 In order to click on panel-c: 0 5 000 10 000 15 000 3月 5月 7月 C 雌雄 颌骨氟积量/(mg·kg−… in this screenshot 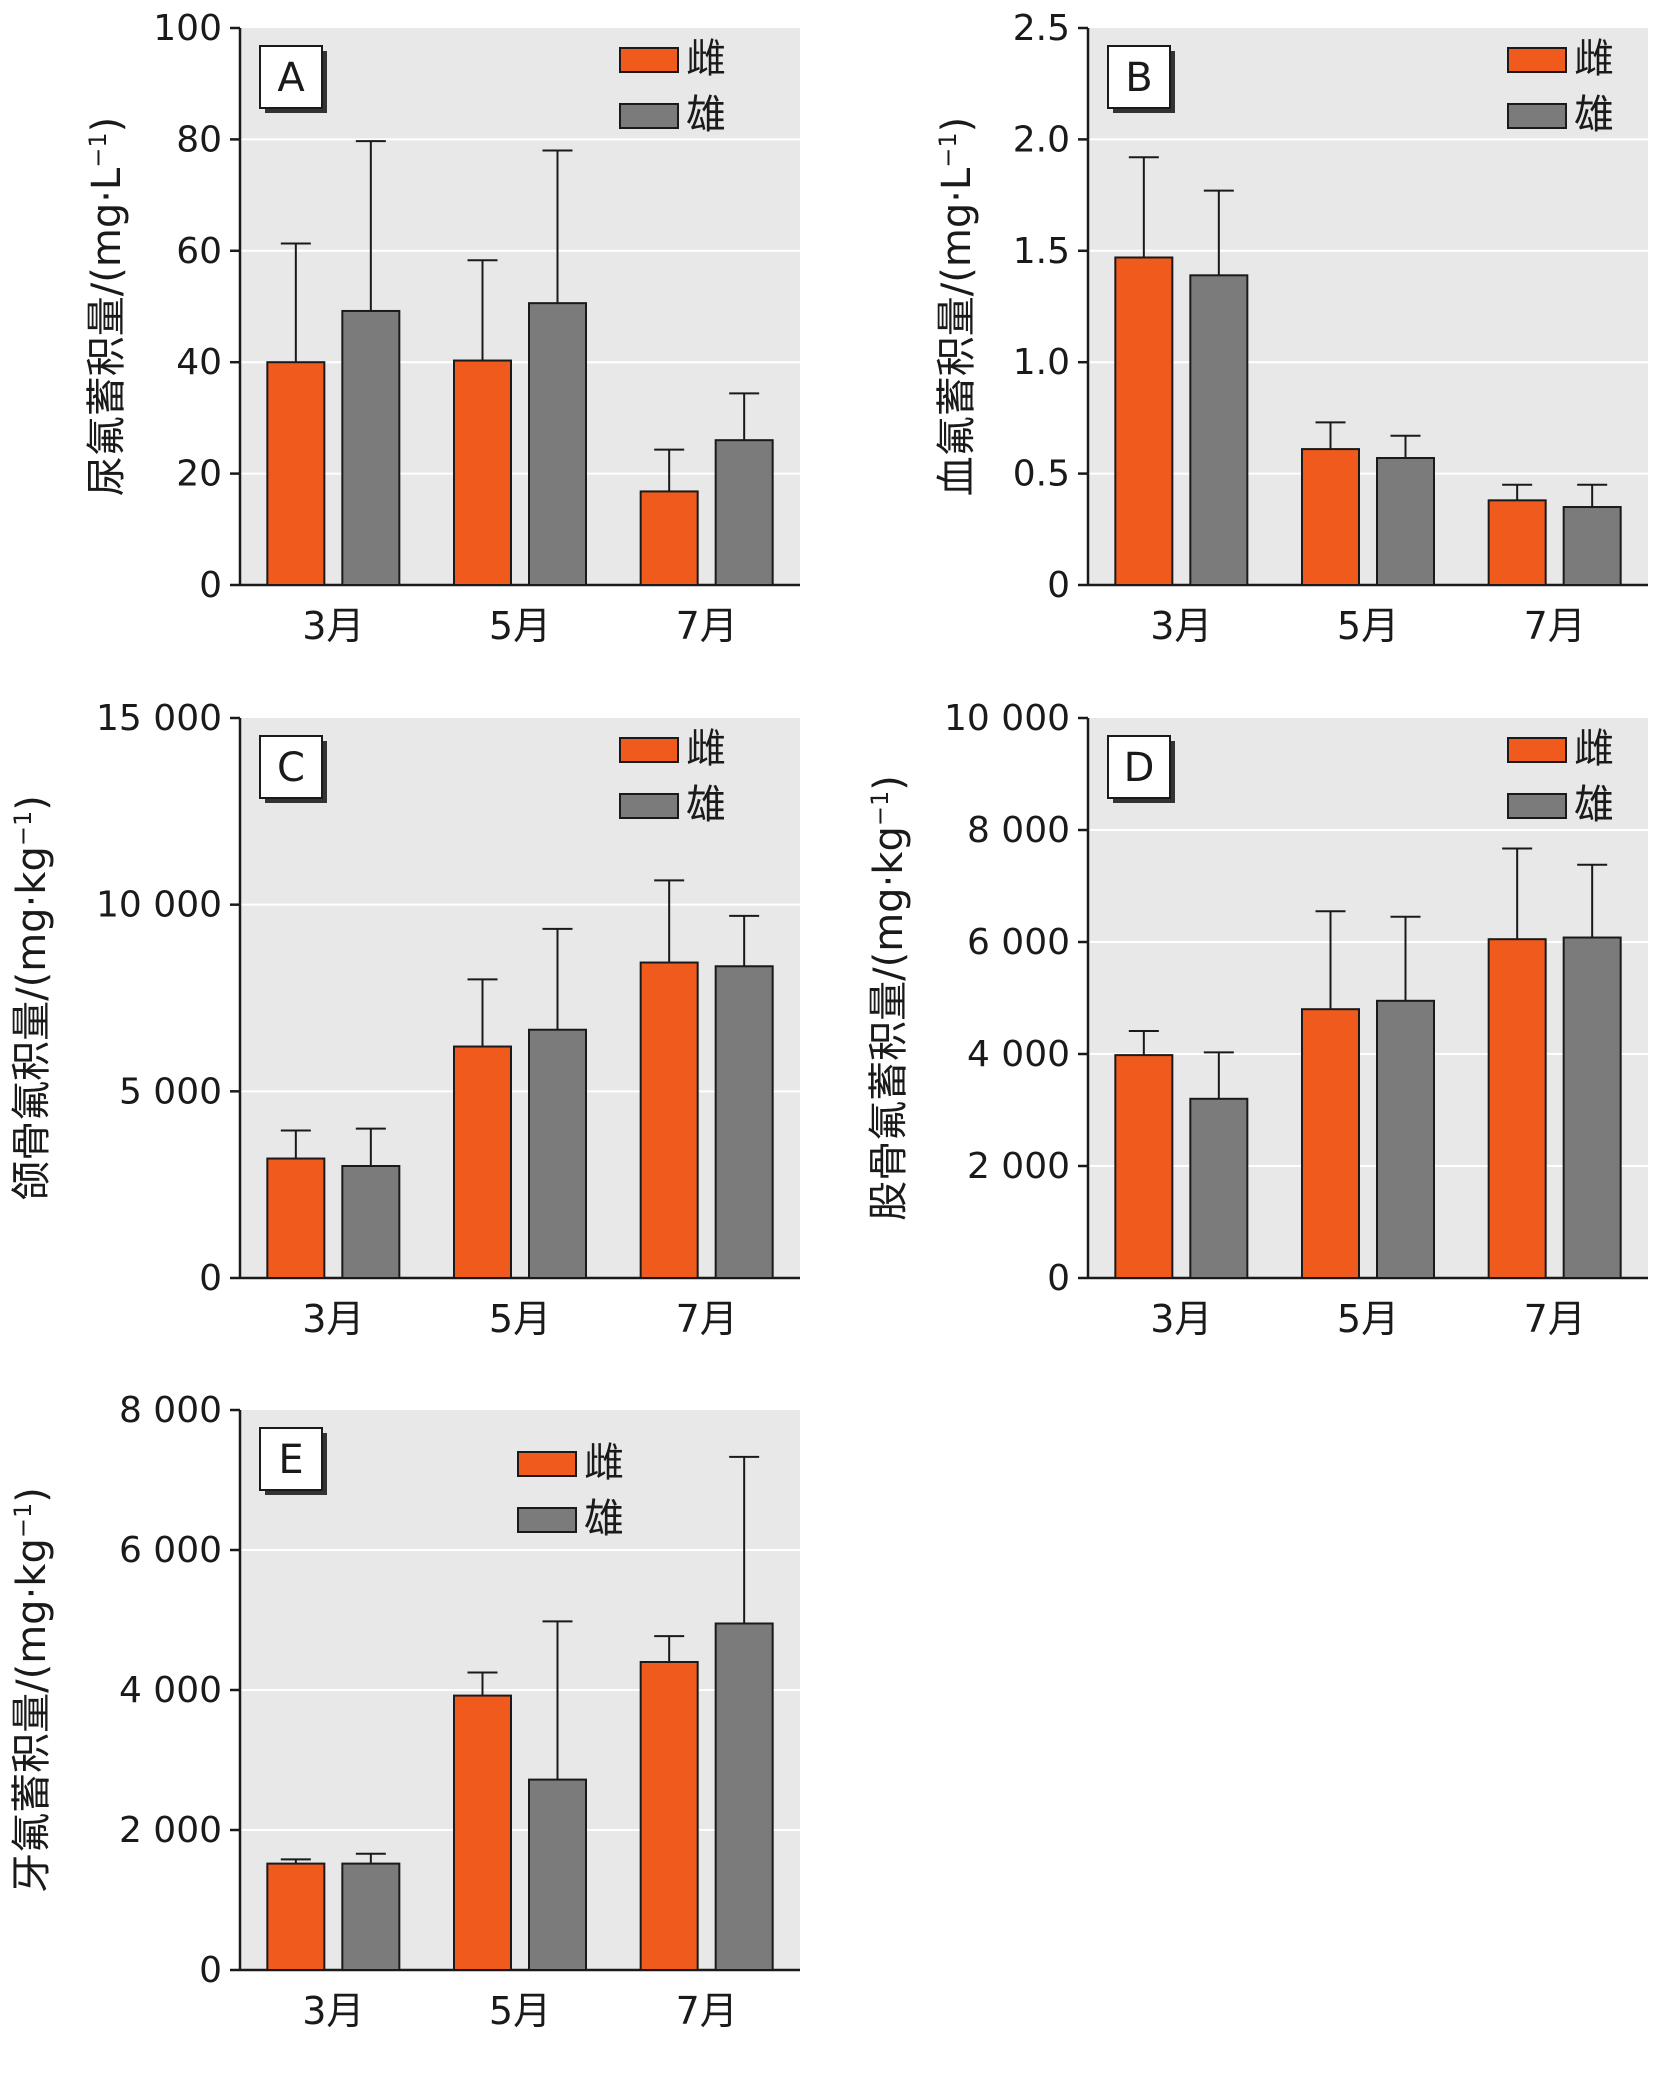, I will do `click(404, 1019)`.